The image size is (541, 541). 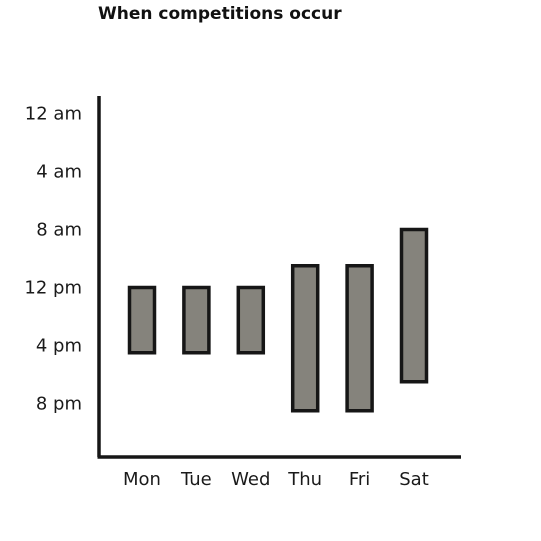 What do you see at coordinates (359, 338) in the screenshot?
I see `bar-fri` at bounding box center [359, 338].